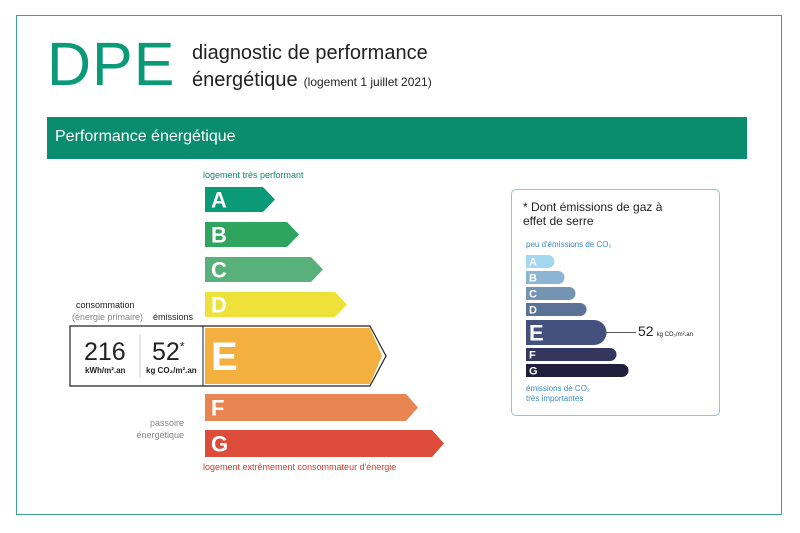  Describe the element at coordinates (173, 317) in the screenshot. I see `emissions-heading: émissions` at that location.